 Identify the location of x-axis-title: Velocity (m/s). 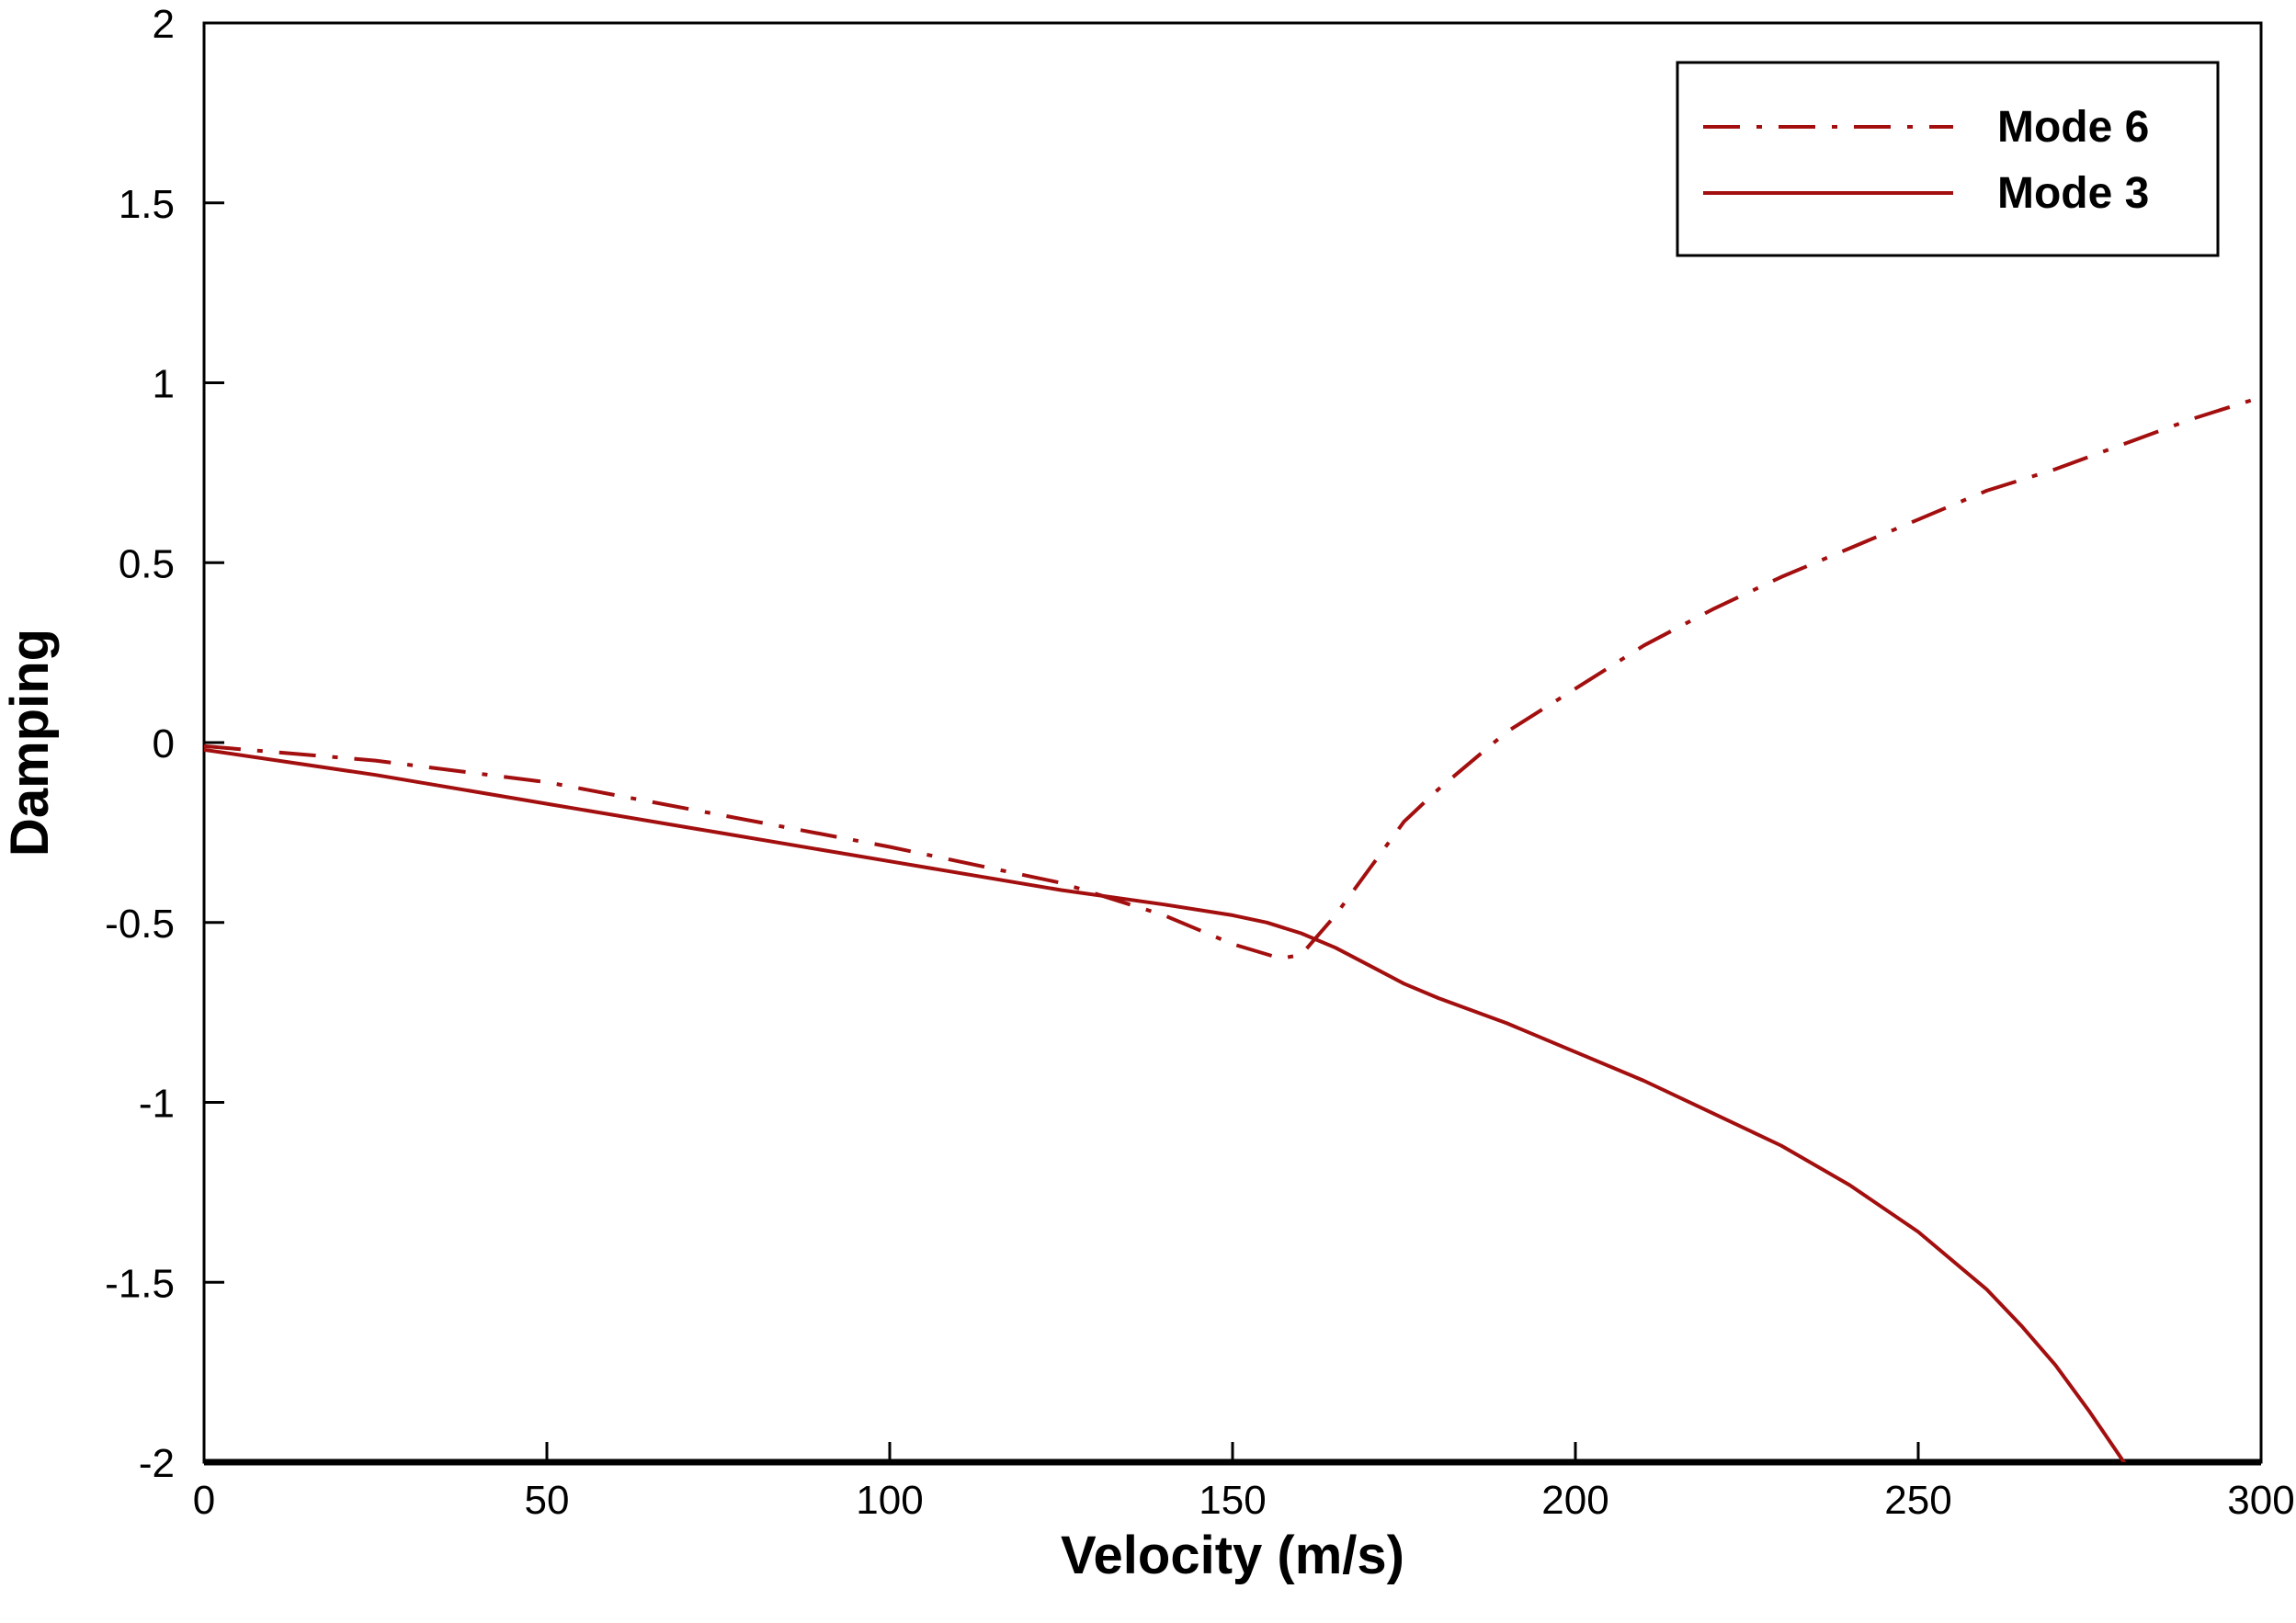
(1232, 1556).